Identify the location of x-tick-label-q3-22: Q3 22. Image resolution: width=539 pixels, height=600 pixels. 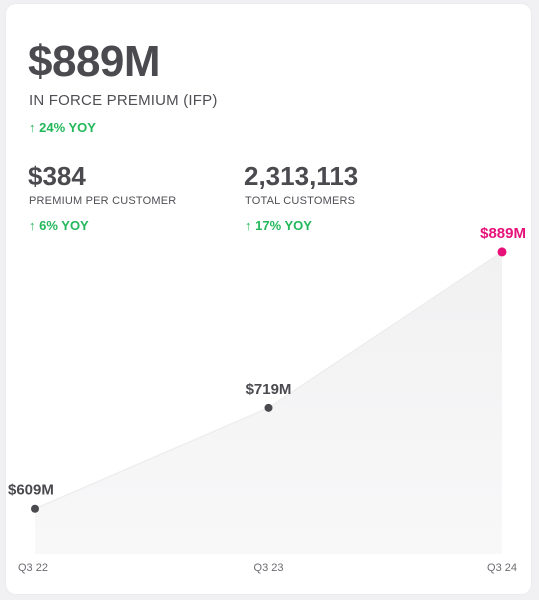
(33, 568).